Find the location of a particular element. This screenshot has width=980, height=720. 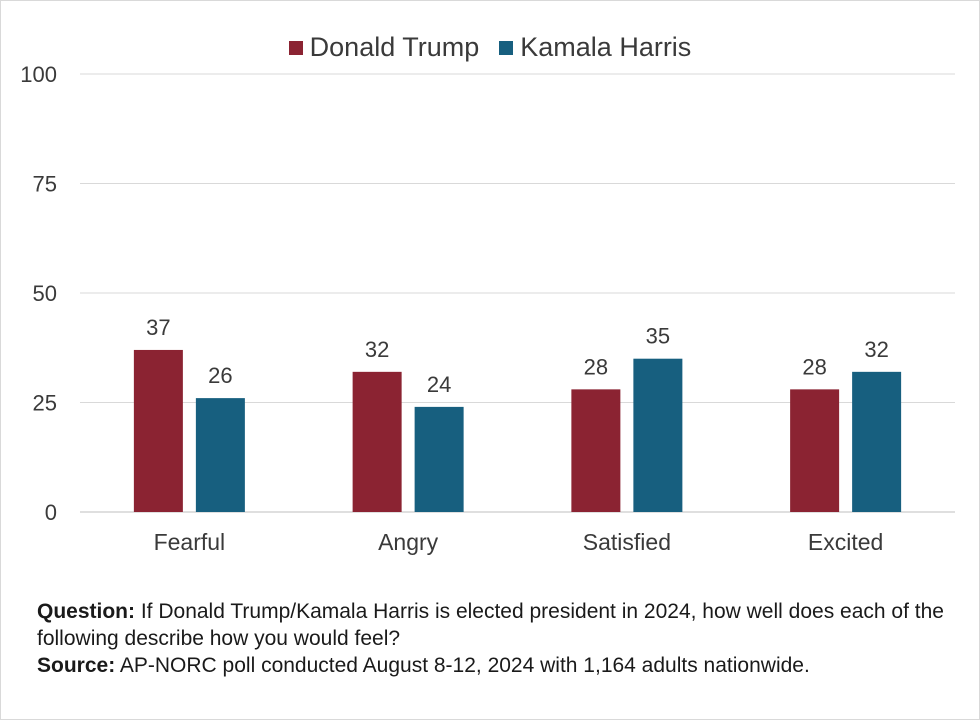

x-tick-label-satisfied: Satisfied is located at coordinates (627, 542).